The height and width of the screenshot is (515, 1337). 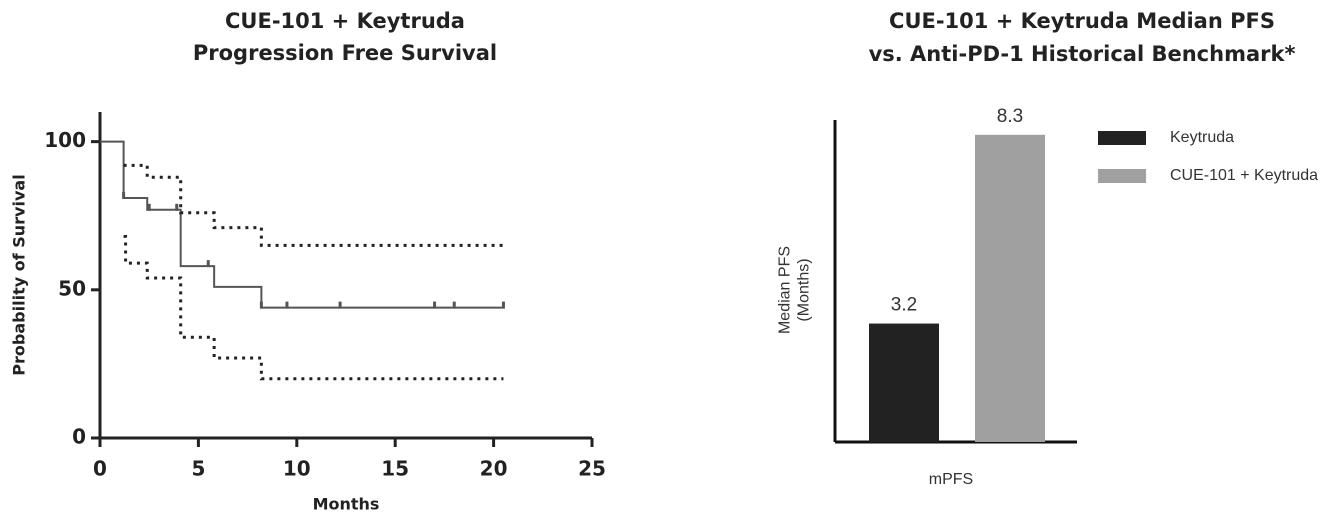 I want to click on x-axis-label: mPFS, so click(x=951, y=479).